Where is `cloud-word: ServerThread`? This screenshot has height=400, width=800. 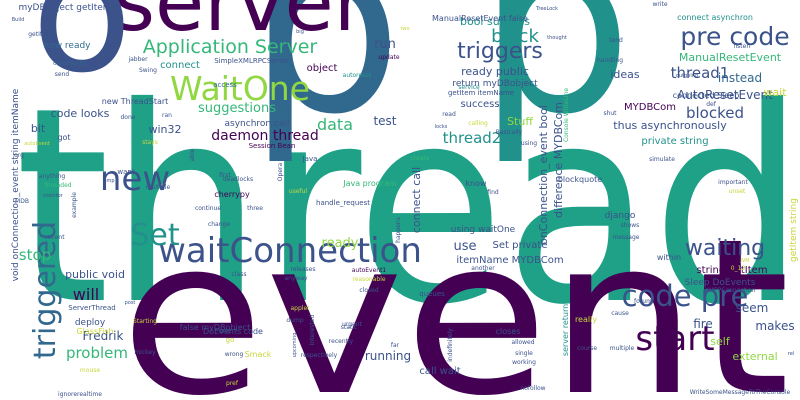 cloud-word: ServerThread is located at coordinates (91, 308).